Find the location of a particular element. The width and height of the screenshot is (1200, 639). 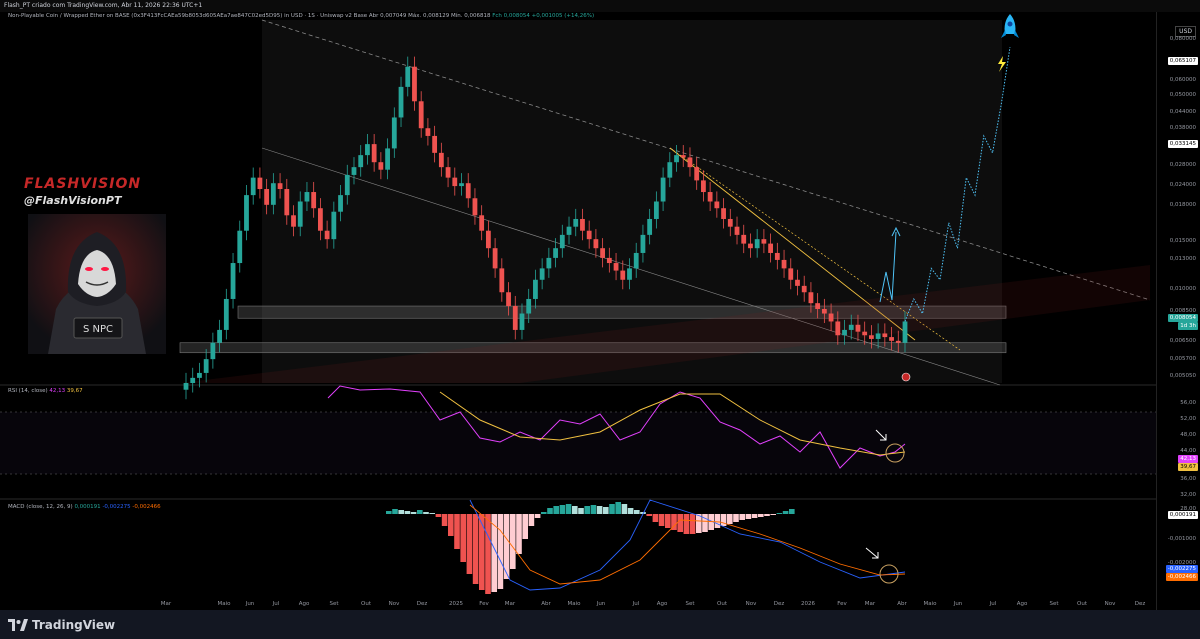

rsi-band-fill is located at coordinates (578, 443).